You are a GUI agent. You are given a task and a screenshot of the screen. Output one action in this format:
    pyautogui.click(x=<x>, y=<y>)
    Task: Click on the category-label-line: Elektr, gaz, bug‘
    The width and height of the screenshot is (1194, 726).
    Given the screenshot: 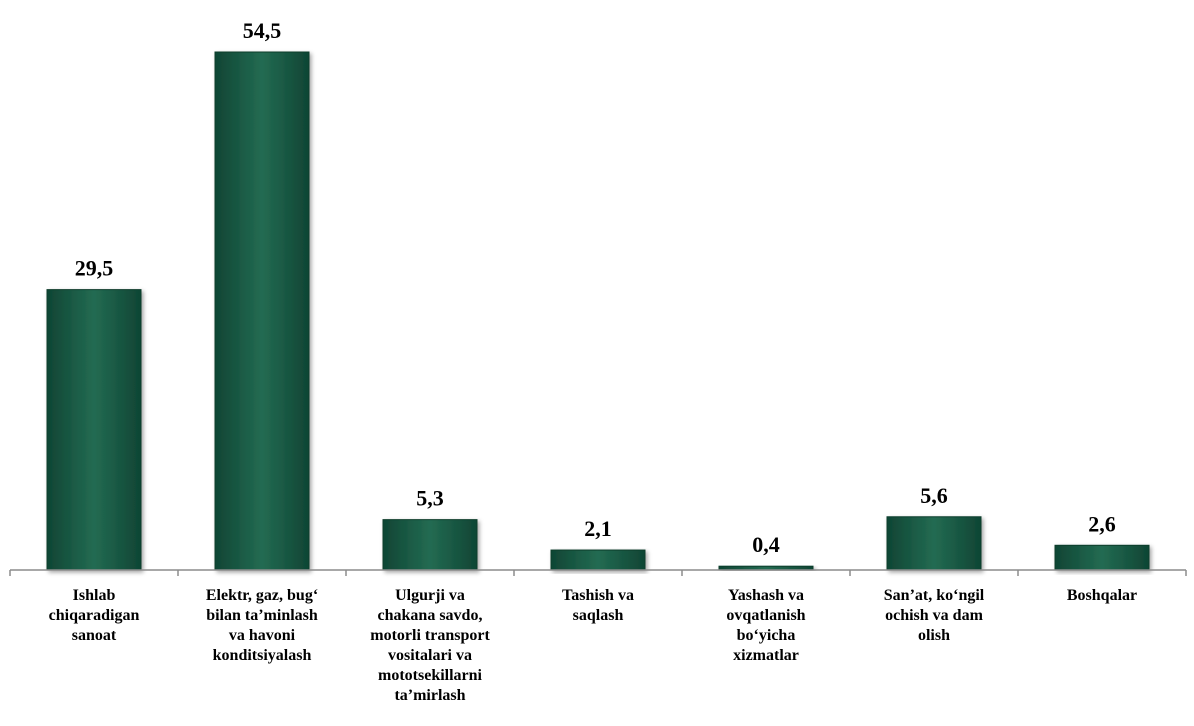 What is the action you would take?
    pyautogui.click(x=262, y=595)
    